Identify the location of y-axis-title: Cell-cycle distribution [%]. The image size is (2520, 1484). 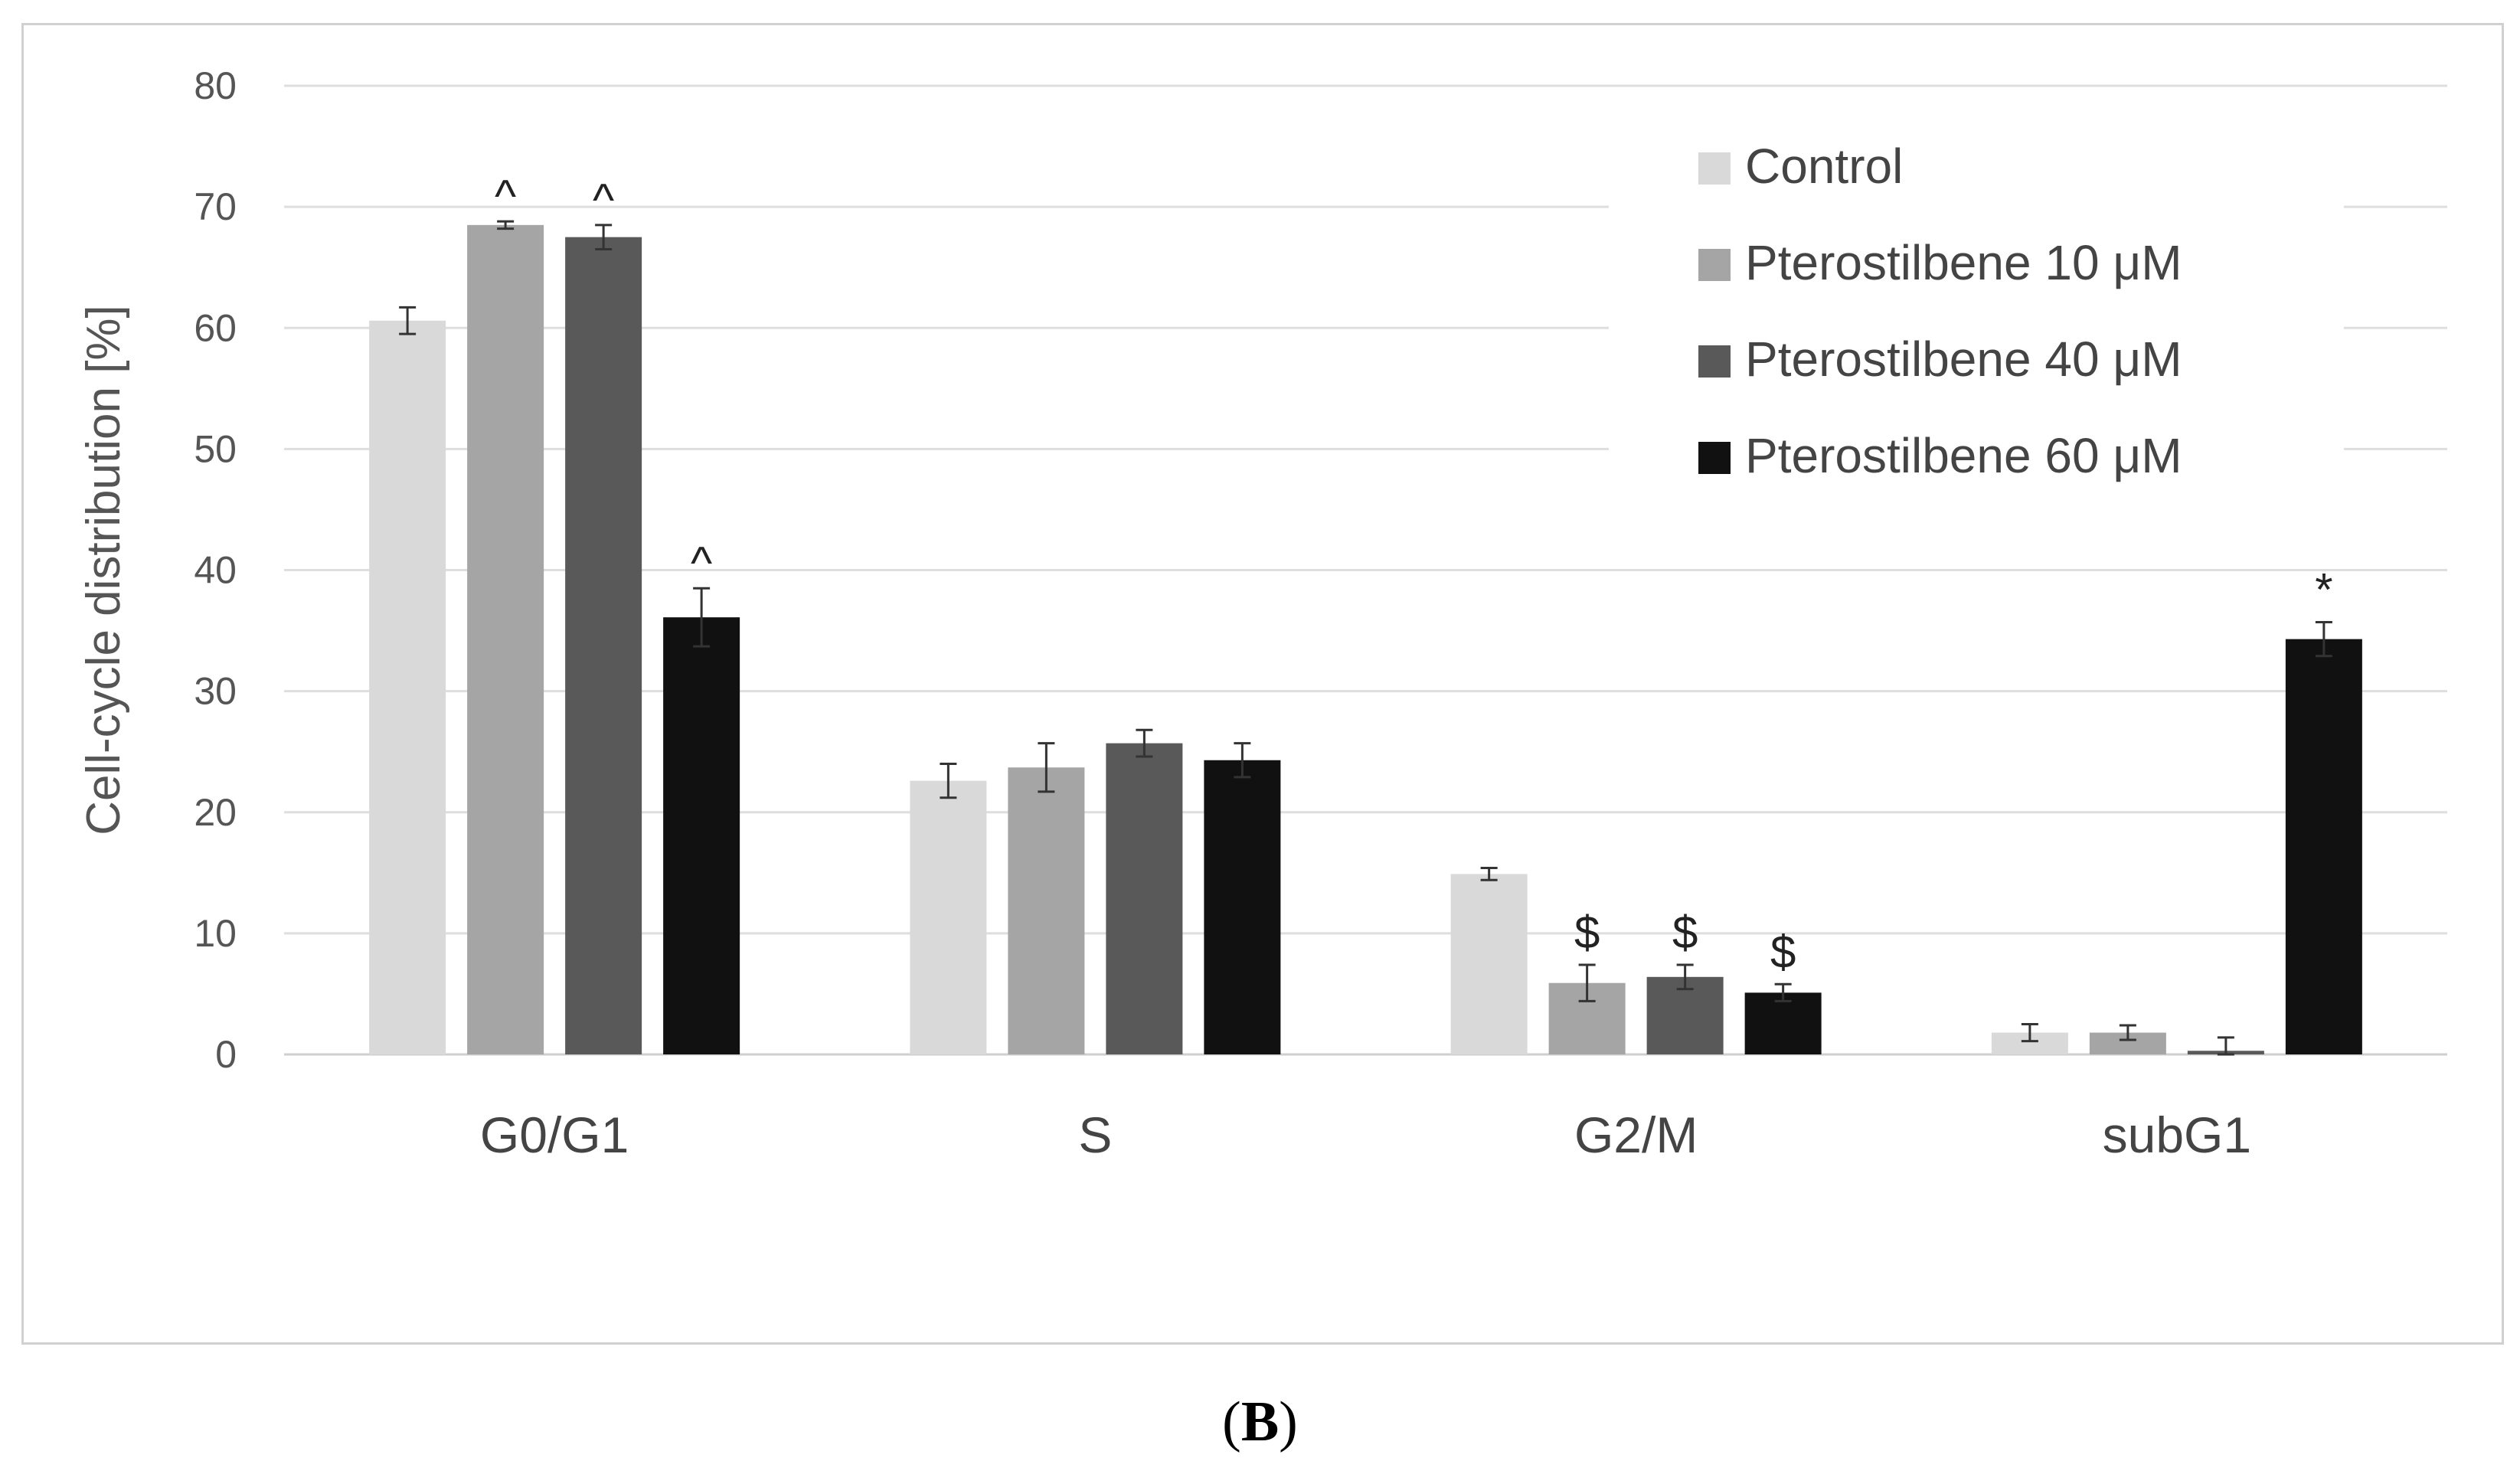
(103, 570).